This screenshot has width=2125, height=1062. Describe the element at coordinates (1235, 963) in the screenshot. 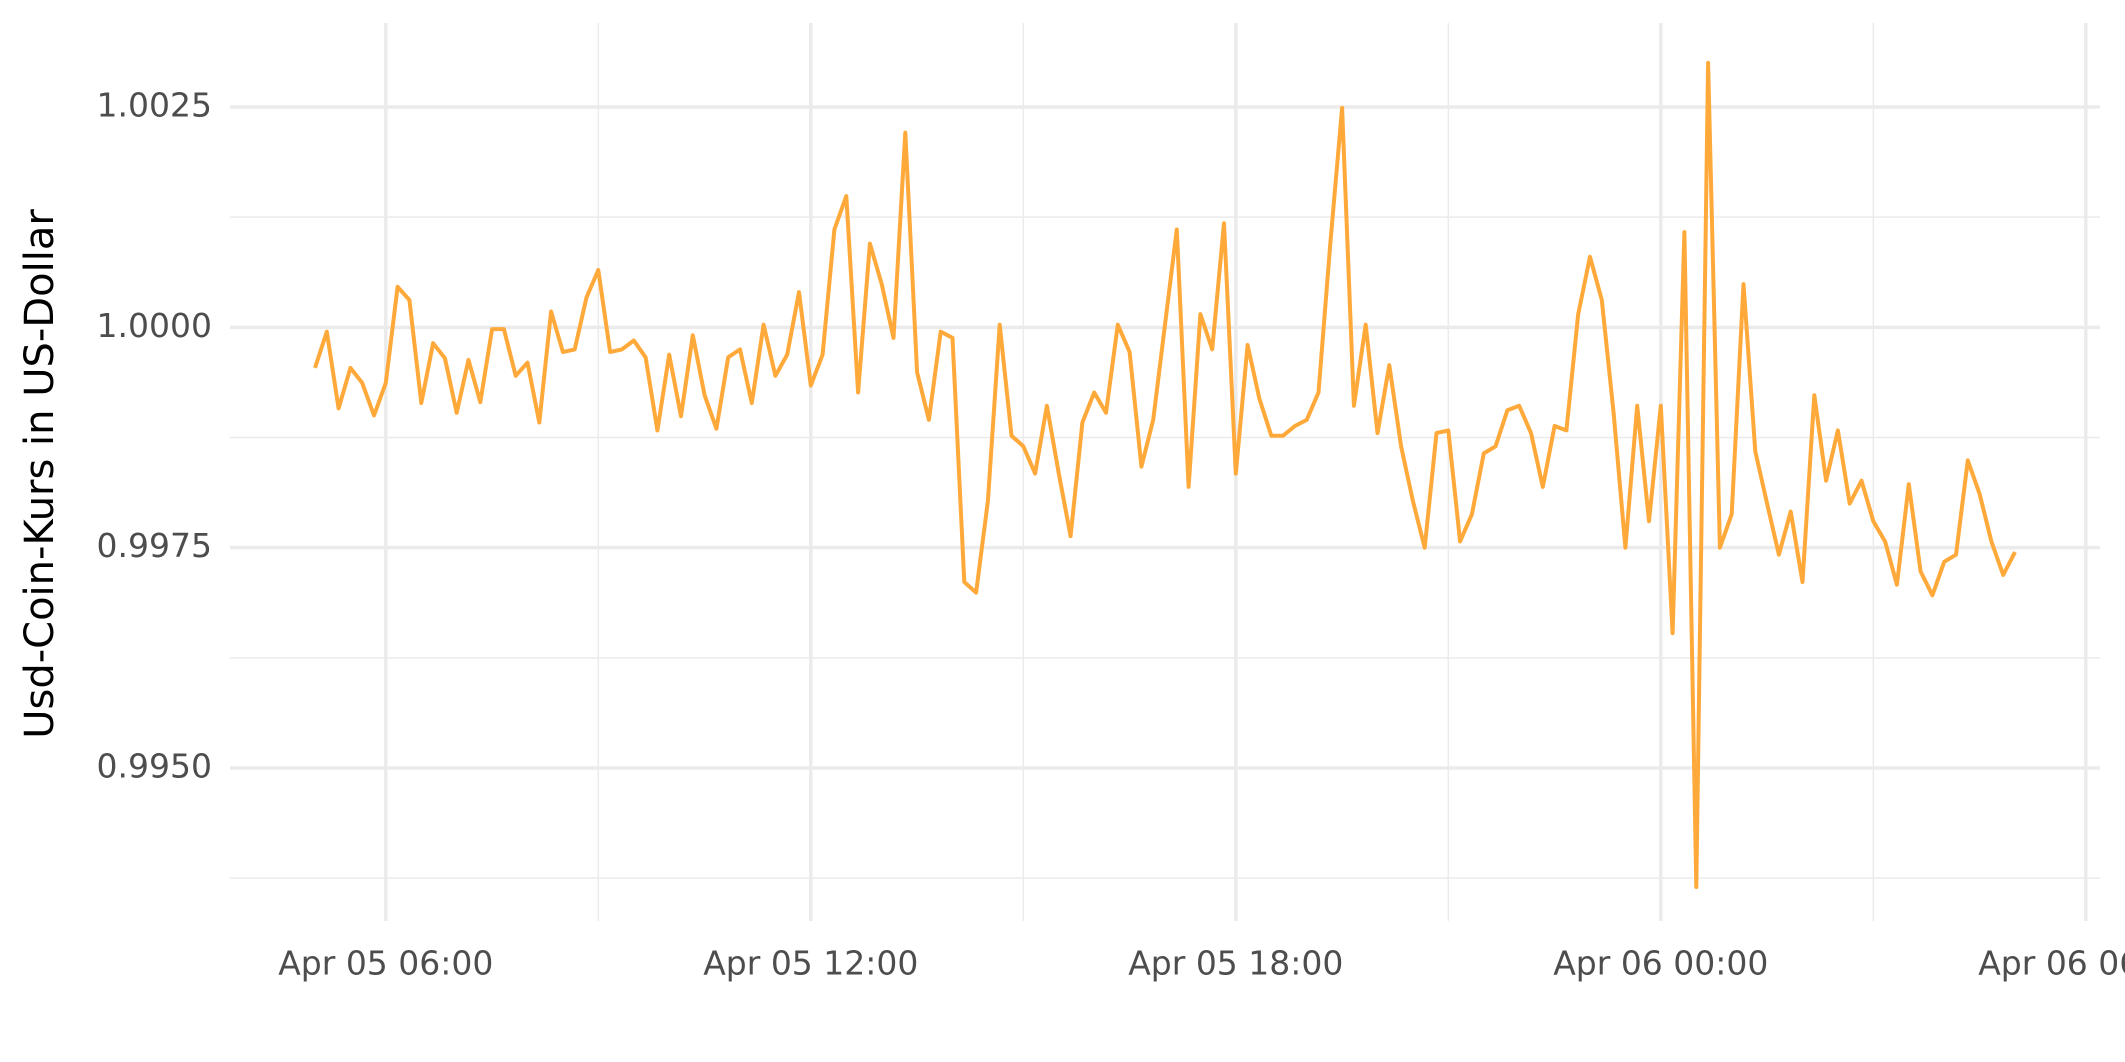

I see `x-tick-label: Apr 05 18:00` at that location.